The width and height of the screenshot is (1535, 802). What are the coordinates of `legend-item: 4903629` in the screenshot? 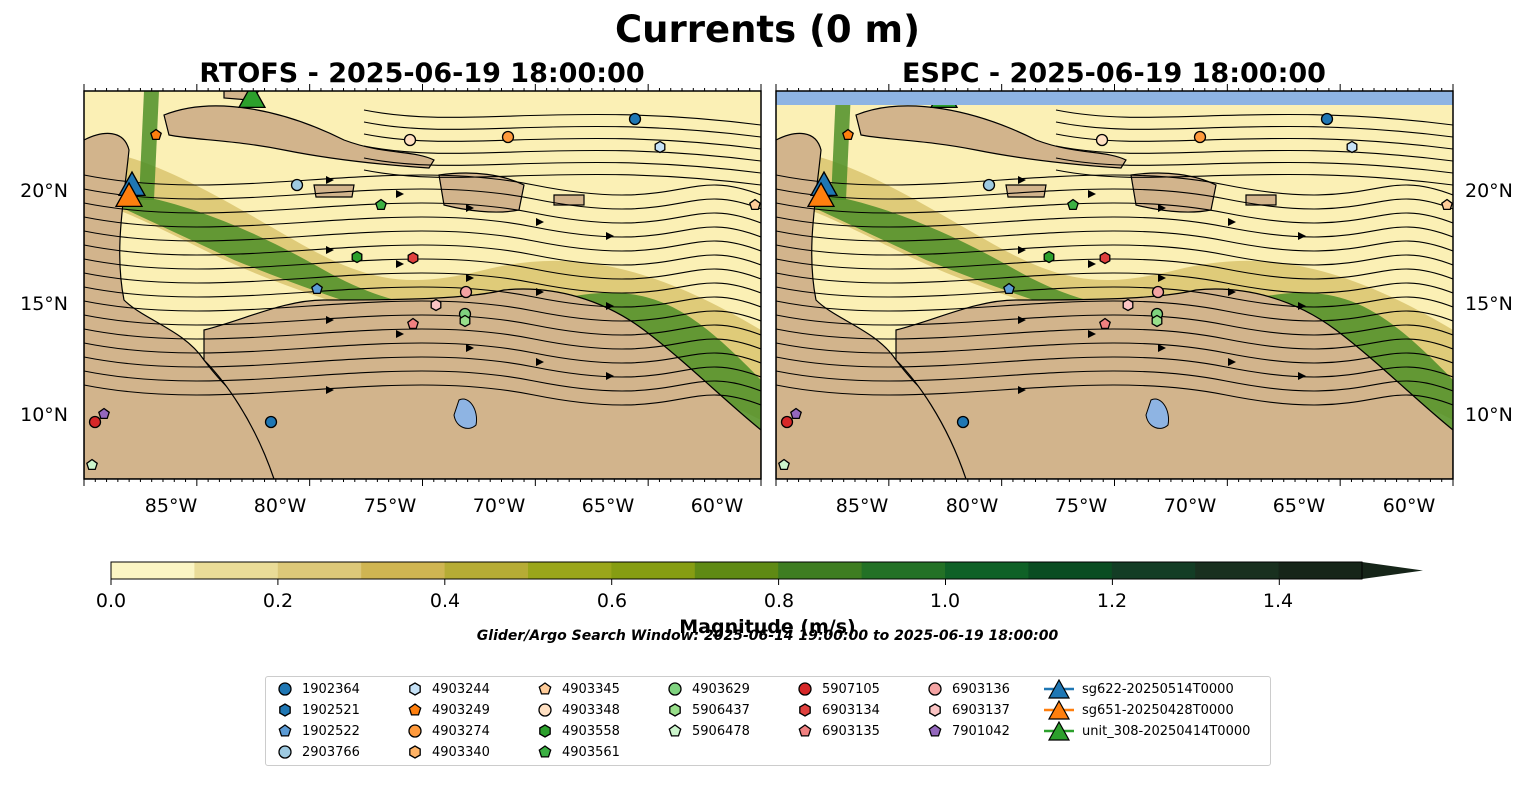 It's located at (708, 689).